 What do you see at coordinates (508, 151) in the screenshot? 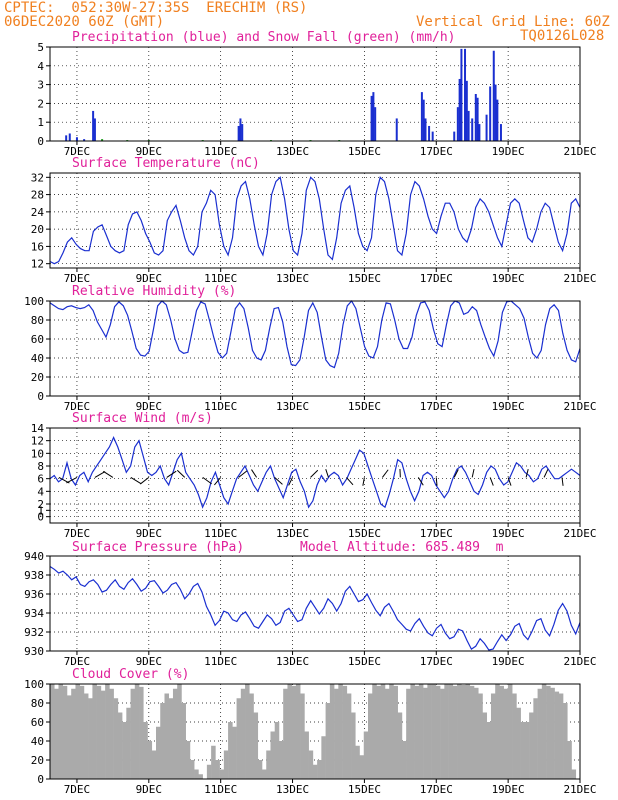
I see `precip-xtick-label: 19DEC` at bounding box center [508, 151].